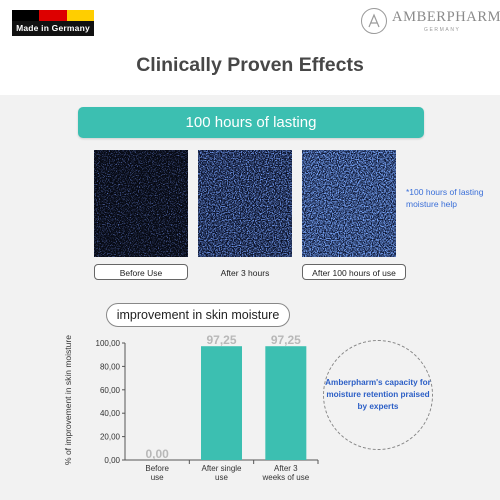 This screenshot has height=500, width=500. I want to click on chart-x-tick-label: After single use, so click(221, 473).